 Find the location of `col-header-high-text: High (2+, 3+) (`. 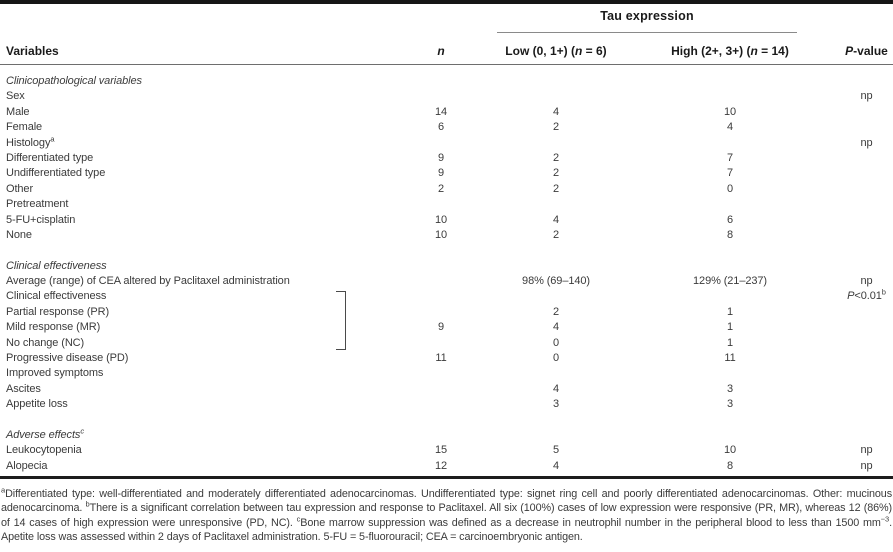

col-header-high-text: High (2+, 3+) ( is located at coordinates (711, 51).